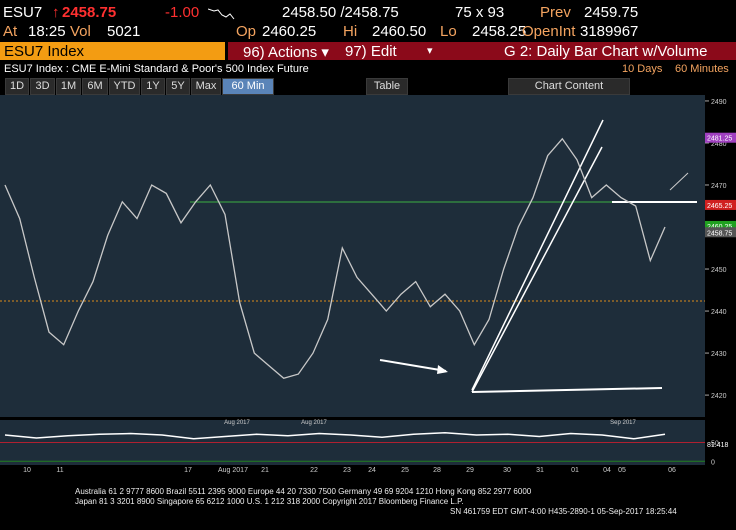 The width and height of the screenshot is (736, 530). What do you see at coordinates (470, 470) in the screenshot?
I see `x-tick-label: 29` at bounding box center [470, 470].